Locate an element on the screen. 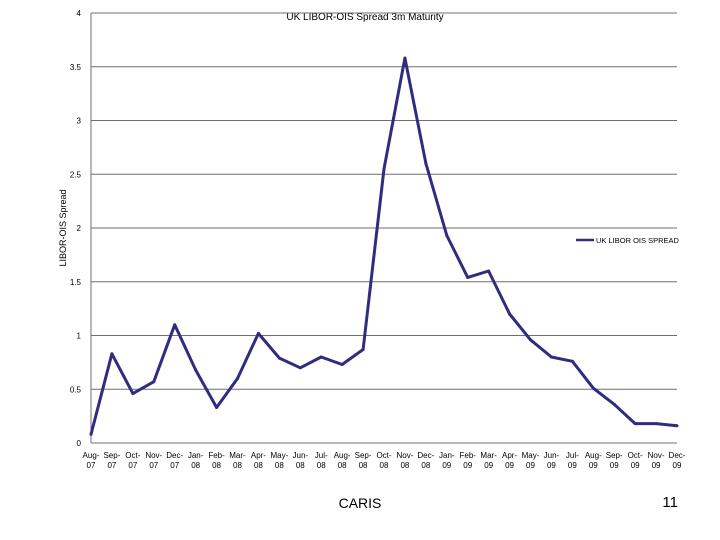 The image size is (720, 540). y-tick-label: 2.5 is located at coordinates (76, 174).